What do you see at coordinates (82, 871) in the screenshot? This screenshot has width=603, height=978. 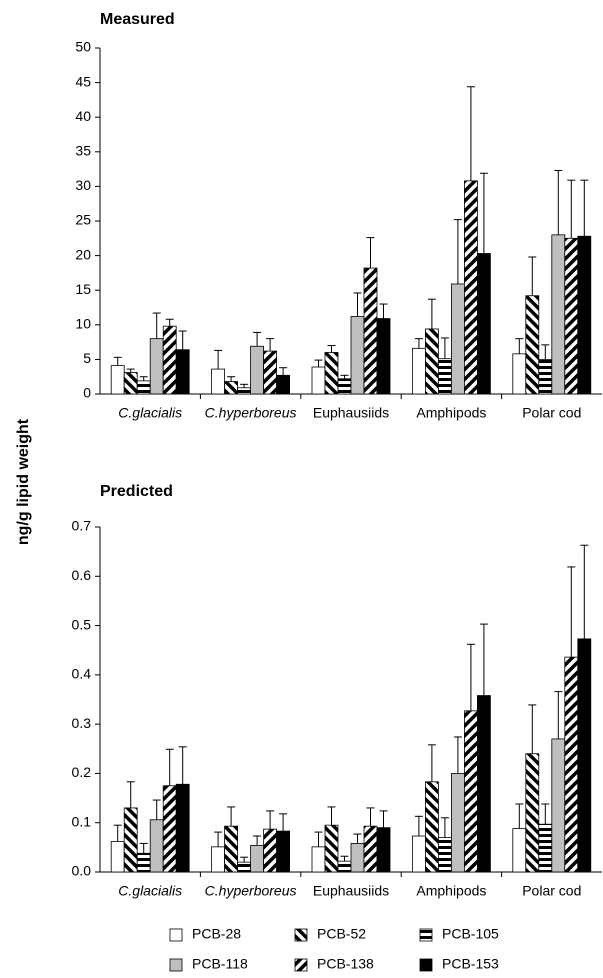 I see `y-tick-label: 0.0` at bounding box center [82, 871].